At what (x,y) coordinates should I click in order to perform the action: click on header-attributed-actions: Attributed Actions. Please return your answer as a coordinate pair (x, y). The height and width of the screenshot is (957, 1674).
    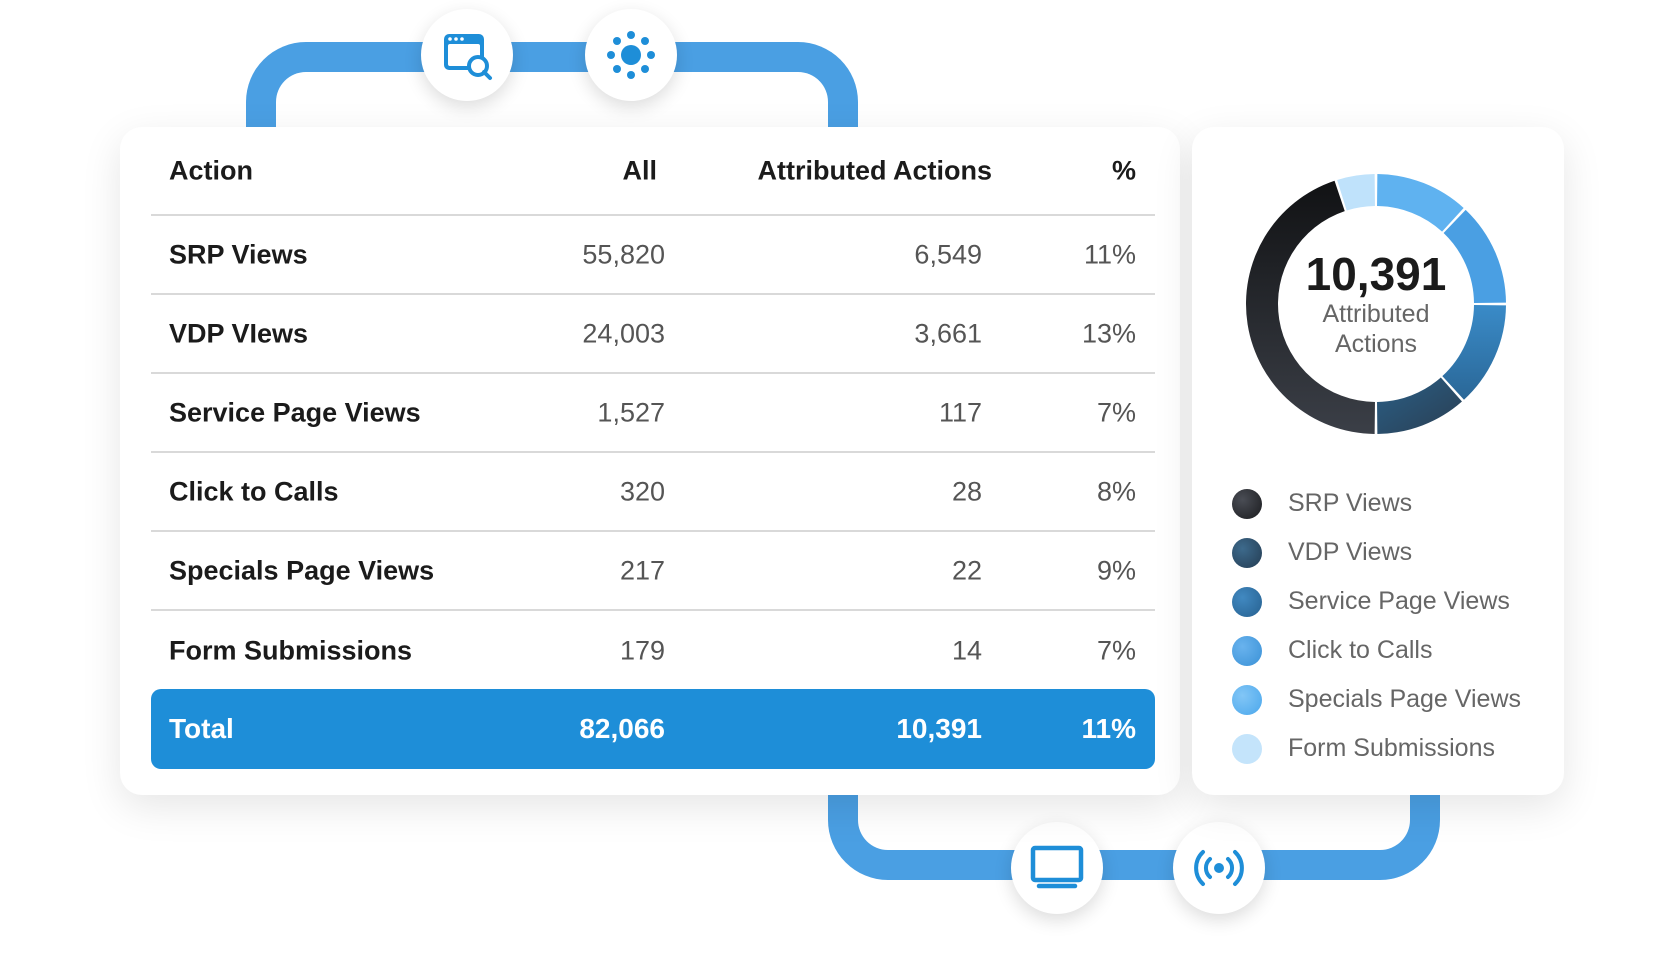
    Looking at the image, I should click on (874, 170).